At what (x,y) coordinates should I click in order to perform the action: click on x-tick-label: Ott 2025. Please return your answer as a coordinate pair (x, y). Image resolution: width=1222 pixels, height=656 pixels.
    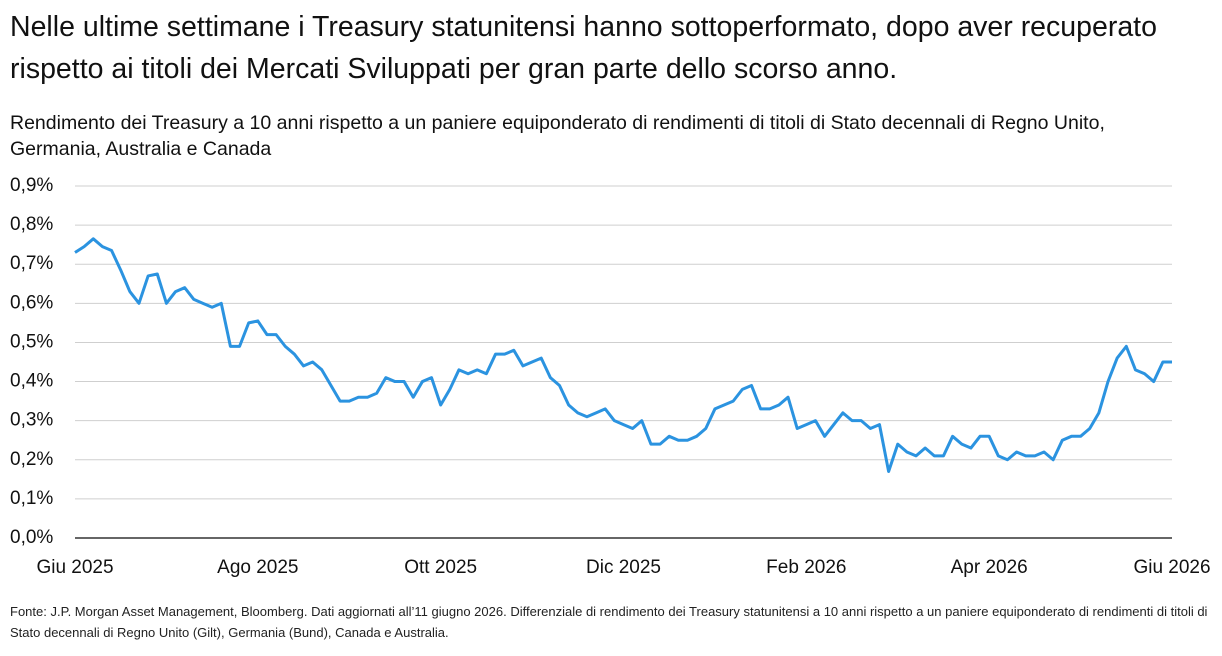
    Looking at the image, I should click on (440, 567).